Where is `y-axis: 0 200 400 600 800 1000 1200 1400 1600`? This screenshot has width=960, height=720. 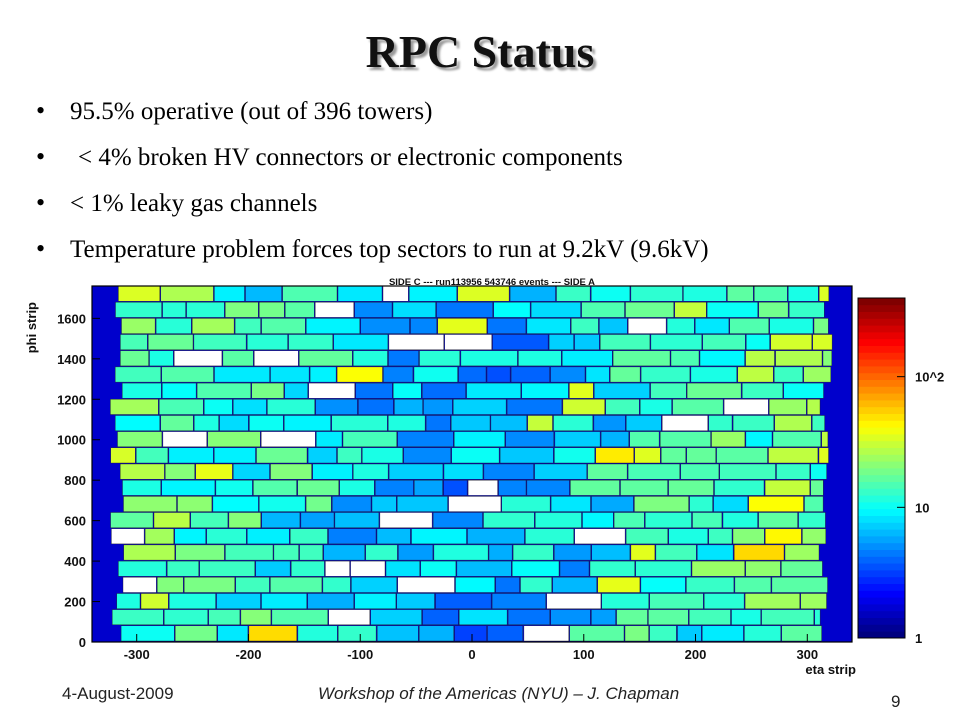
y-axis: 0 200 400 600 800 1000 1200 1400 1600 is located at coordinates (78, 480).